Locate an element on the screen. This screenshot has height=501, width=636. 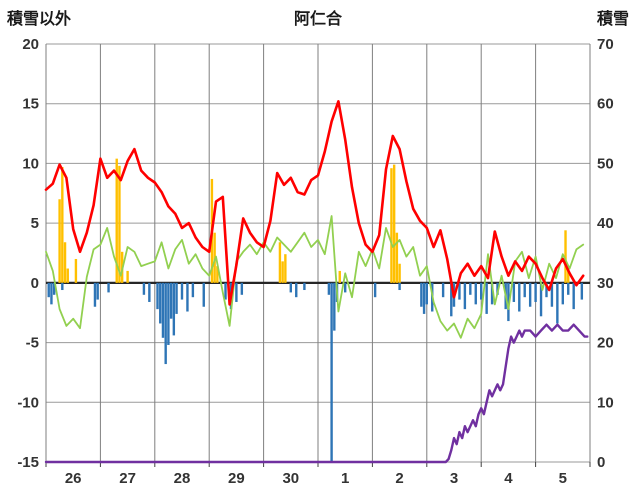
left-axis-title: 積雪以外 is located at coordinates (39, 19).